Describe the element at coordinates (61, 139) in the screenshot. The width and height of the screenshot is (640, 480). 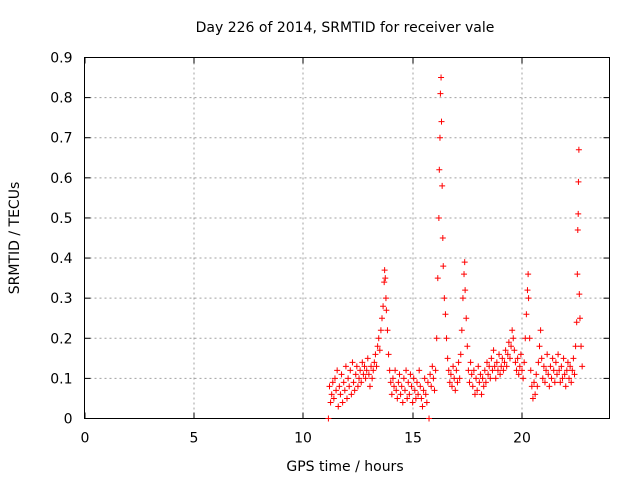
I see `y-tick-label: 0.7` at that location.